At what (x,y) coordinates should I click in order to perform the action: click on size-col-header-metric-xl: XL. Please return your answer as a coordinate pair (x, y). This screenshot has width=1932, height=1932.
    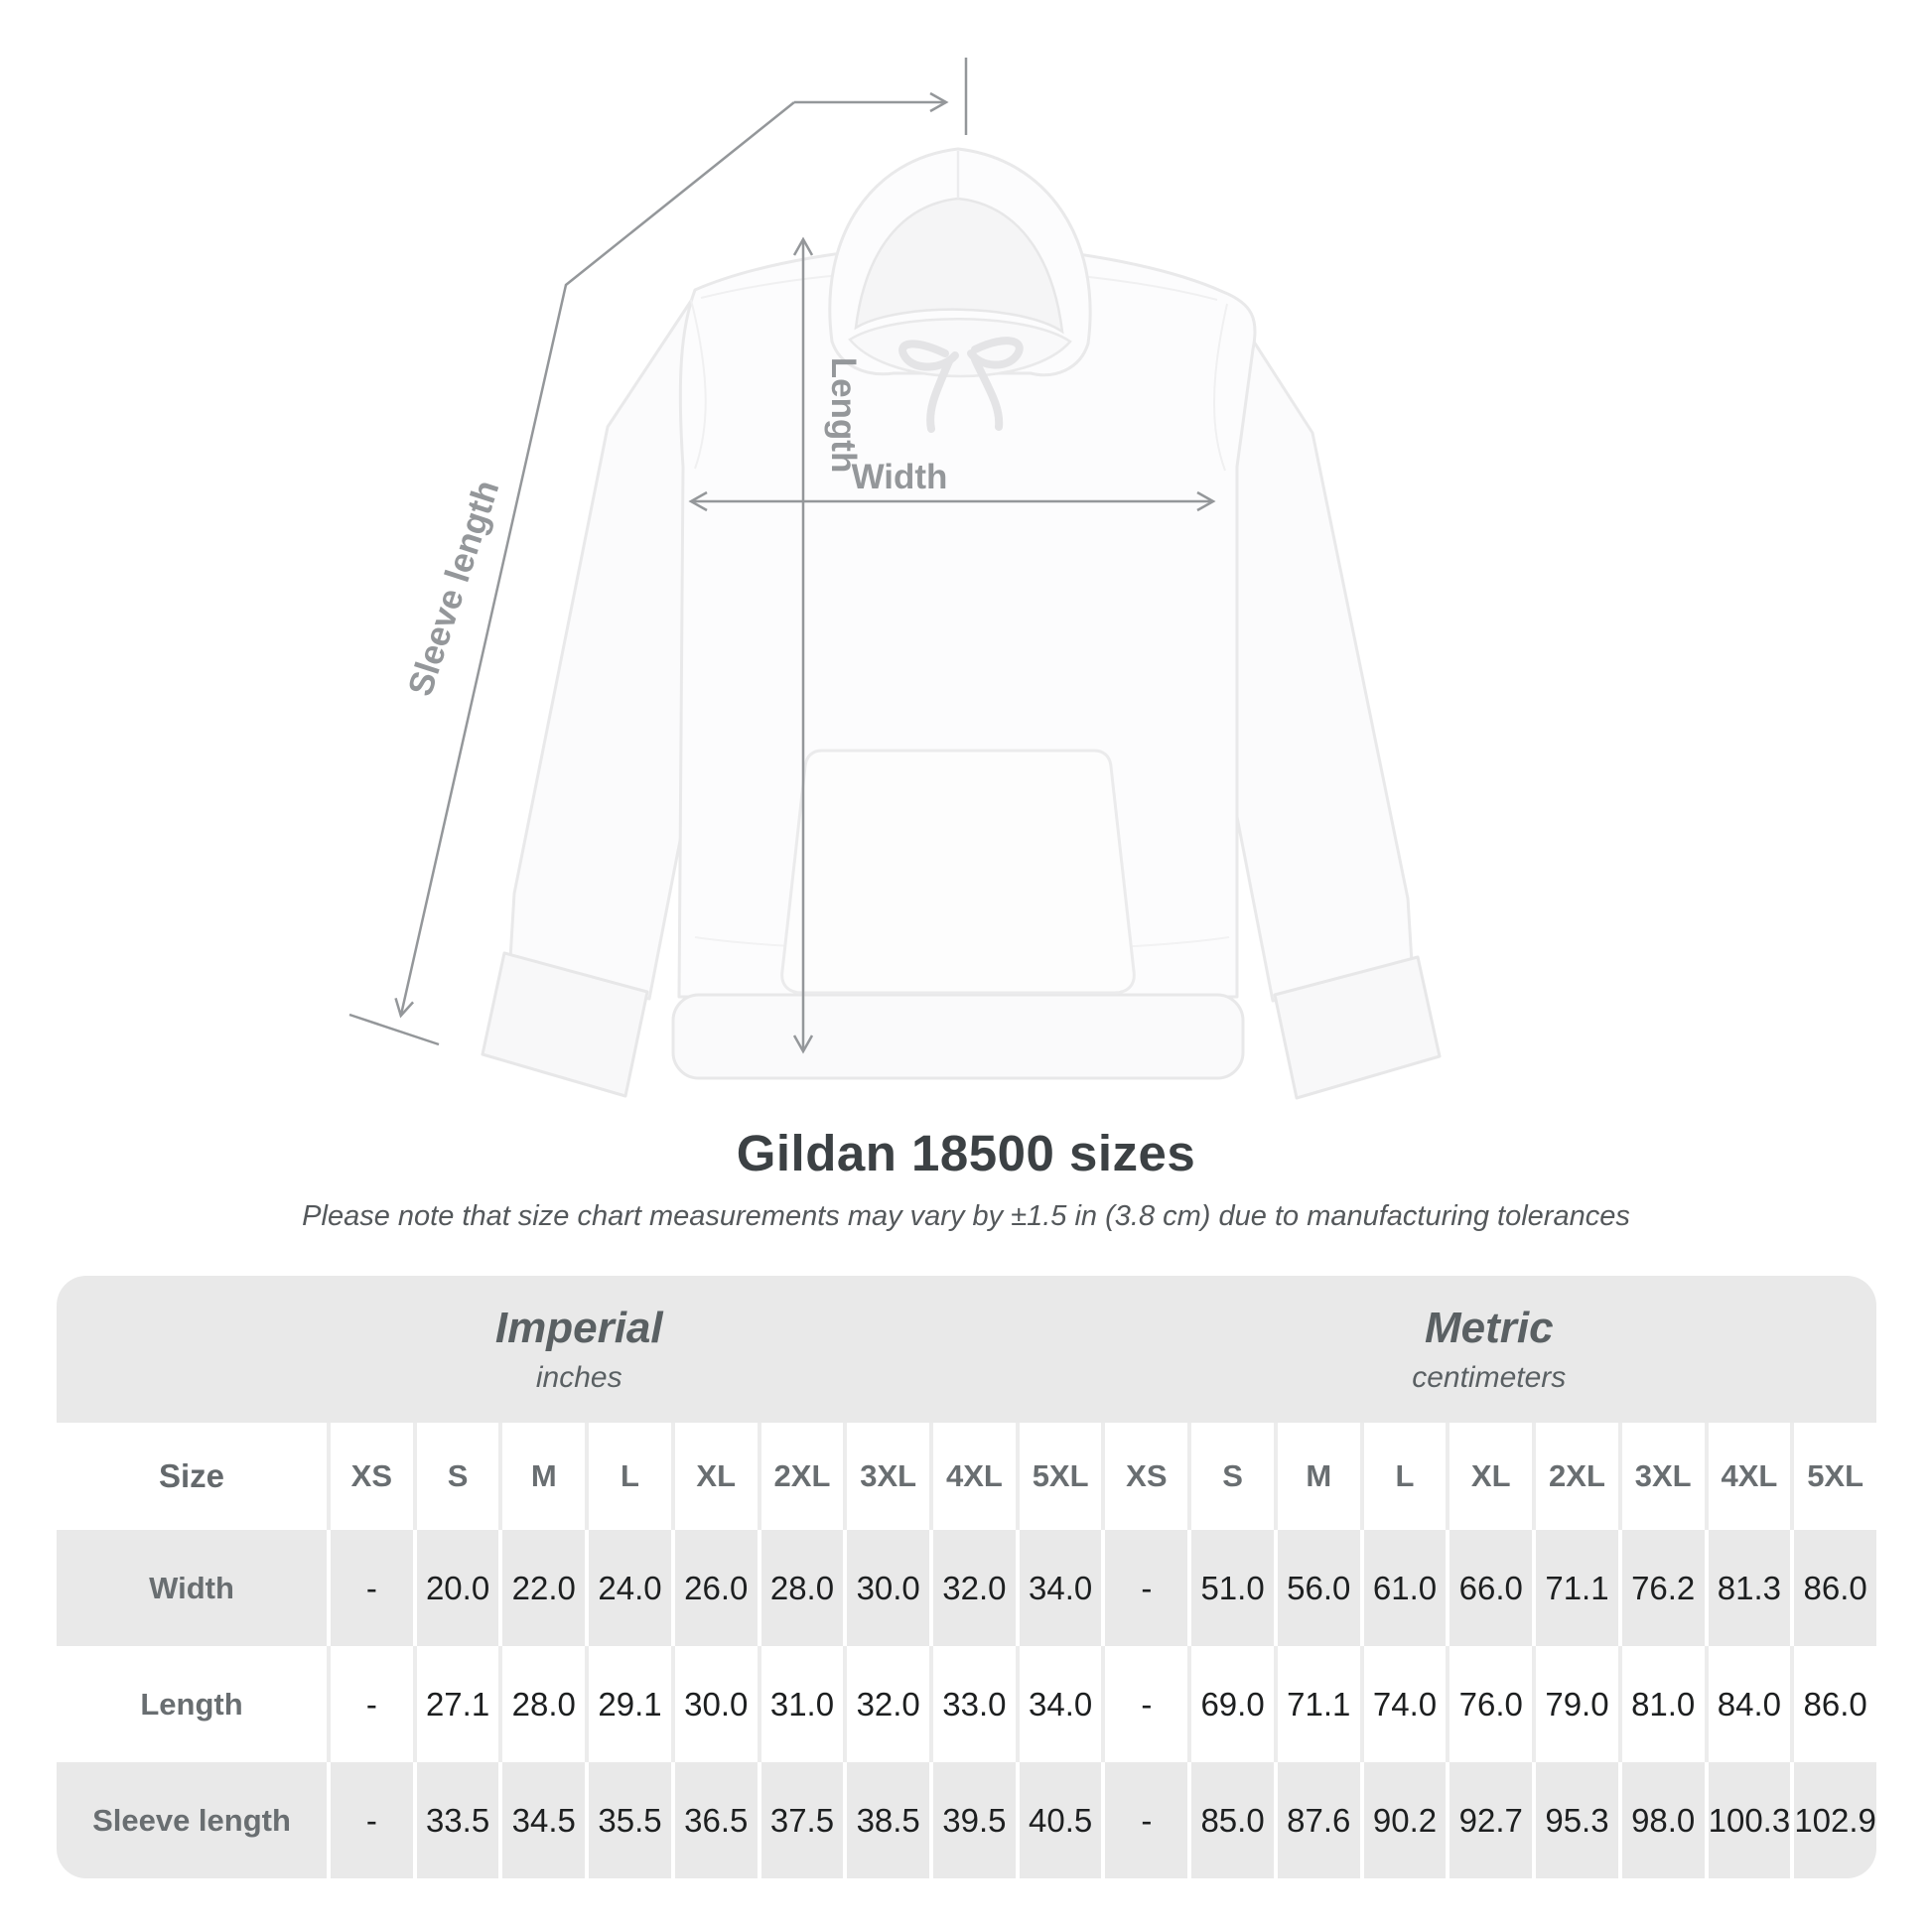
    Looking at the image, I should click on (1489, 1477).